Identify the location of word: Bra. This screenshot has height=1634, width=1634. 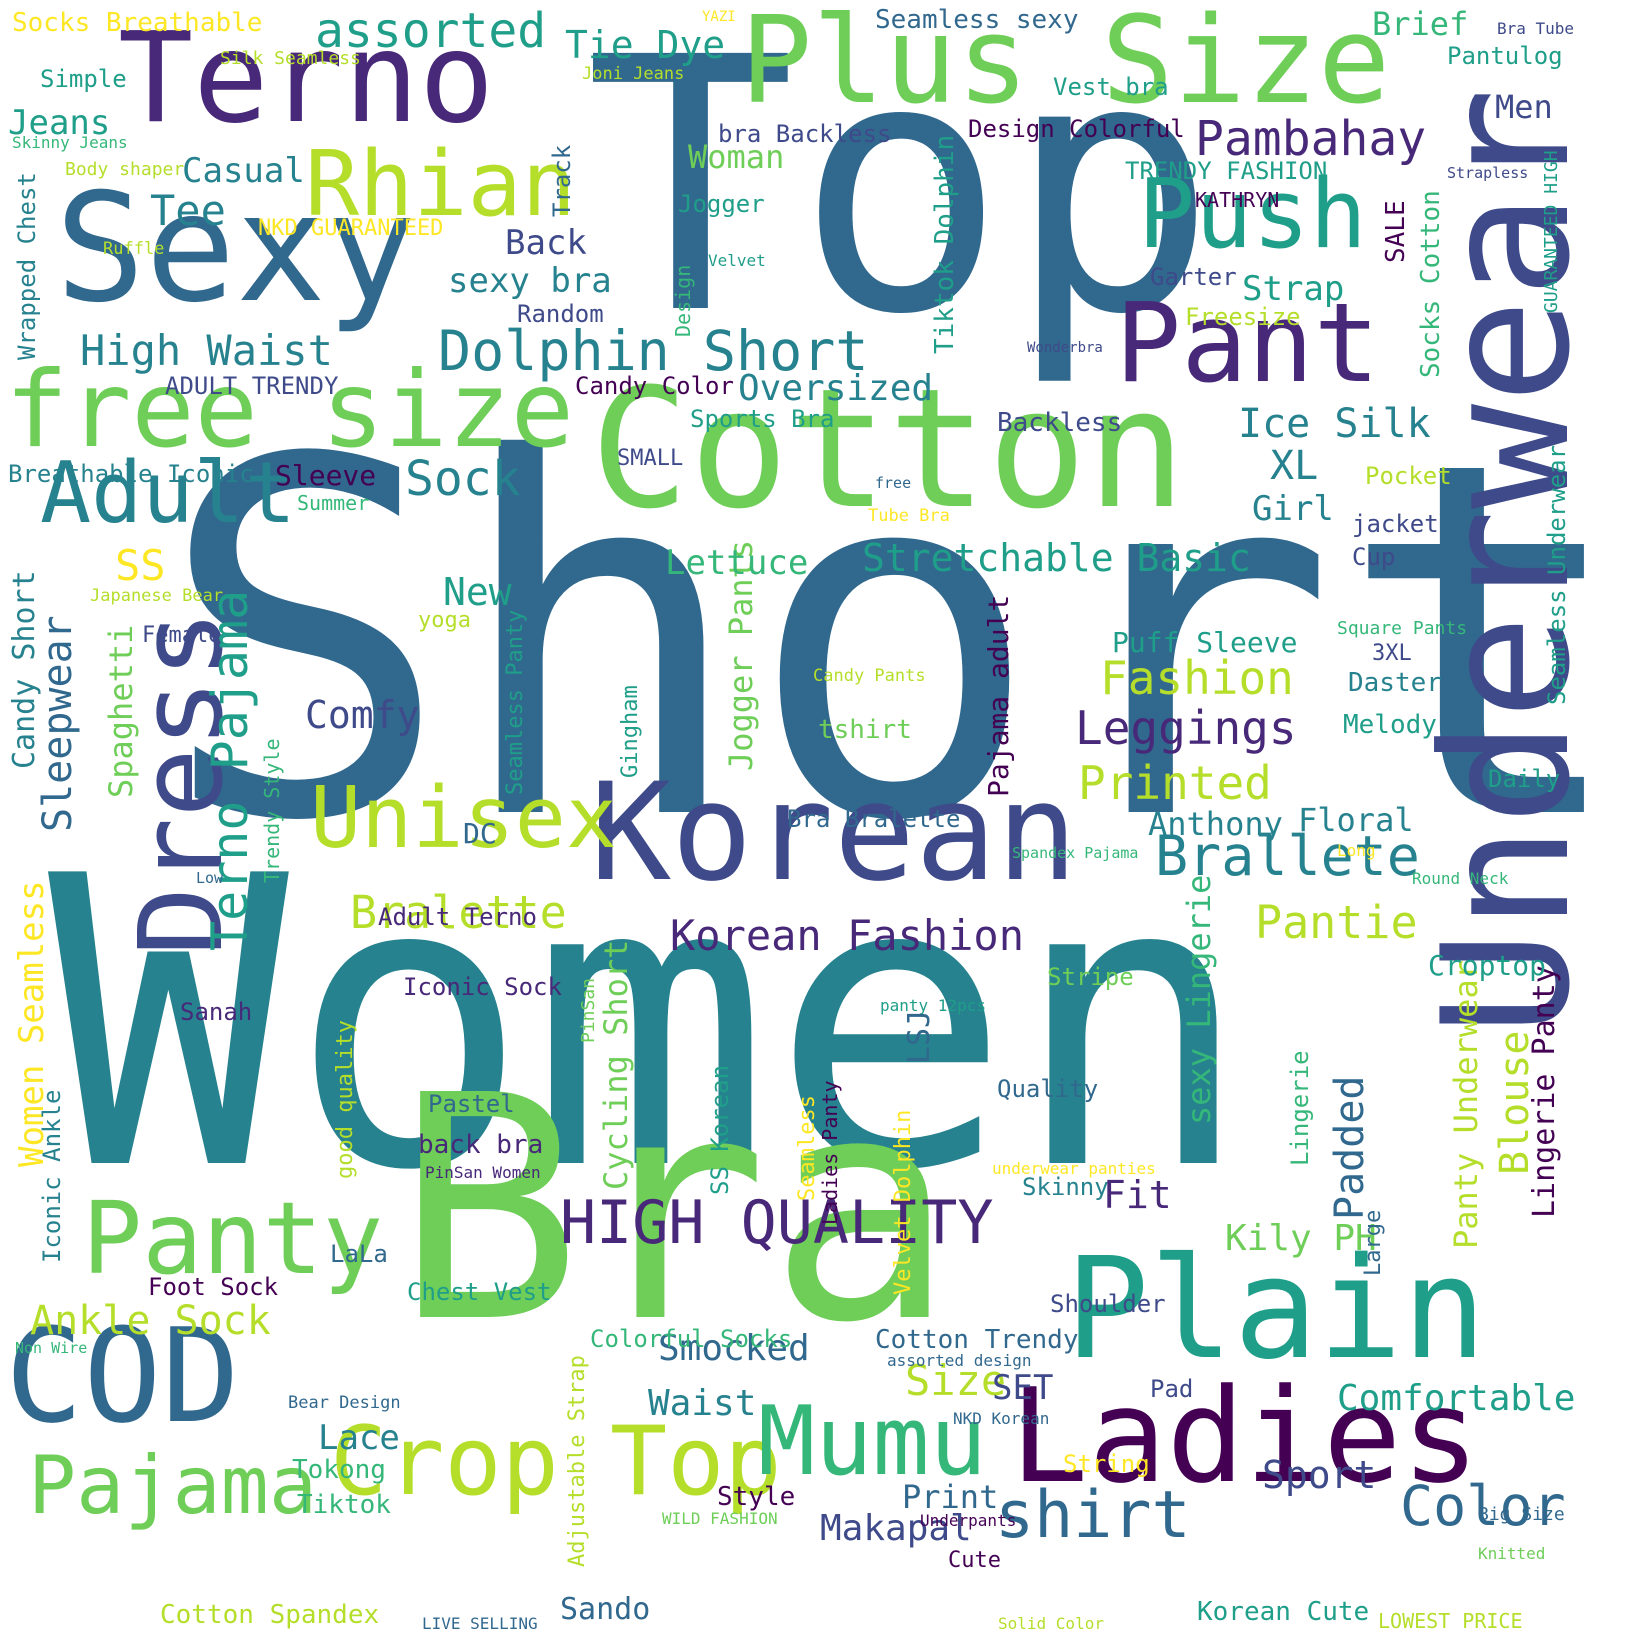
(675, 1210).